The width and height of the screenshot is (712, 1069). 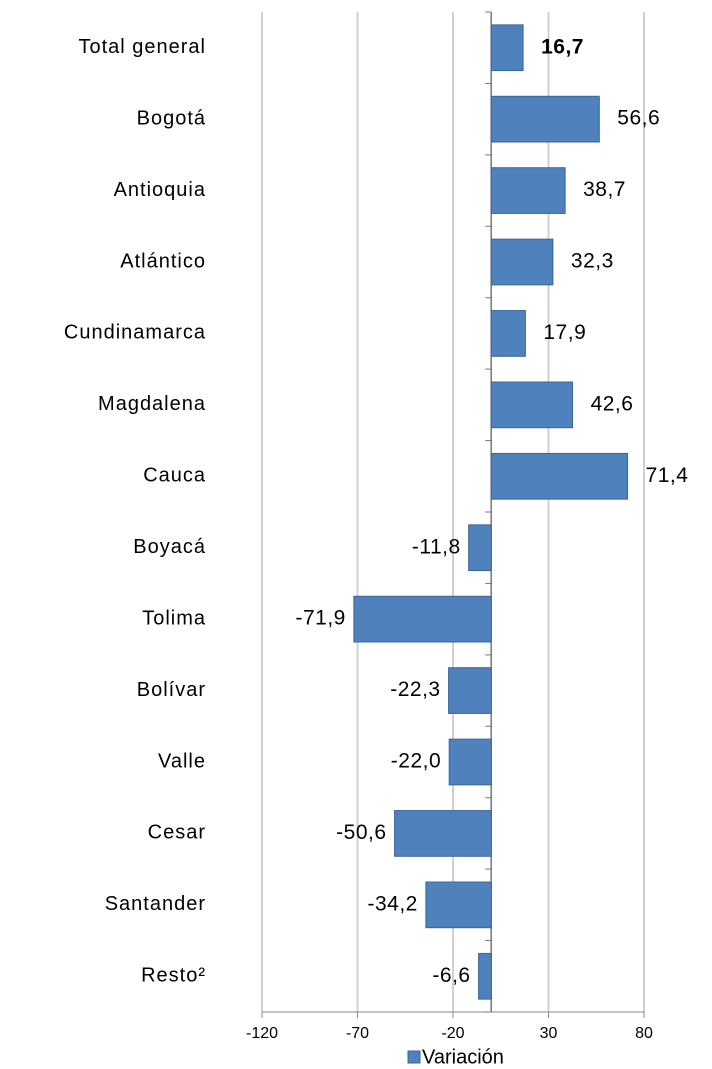 I want to click on y-tick-label: Total general, so click(x=142, y=47).